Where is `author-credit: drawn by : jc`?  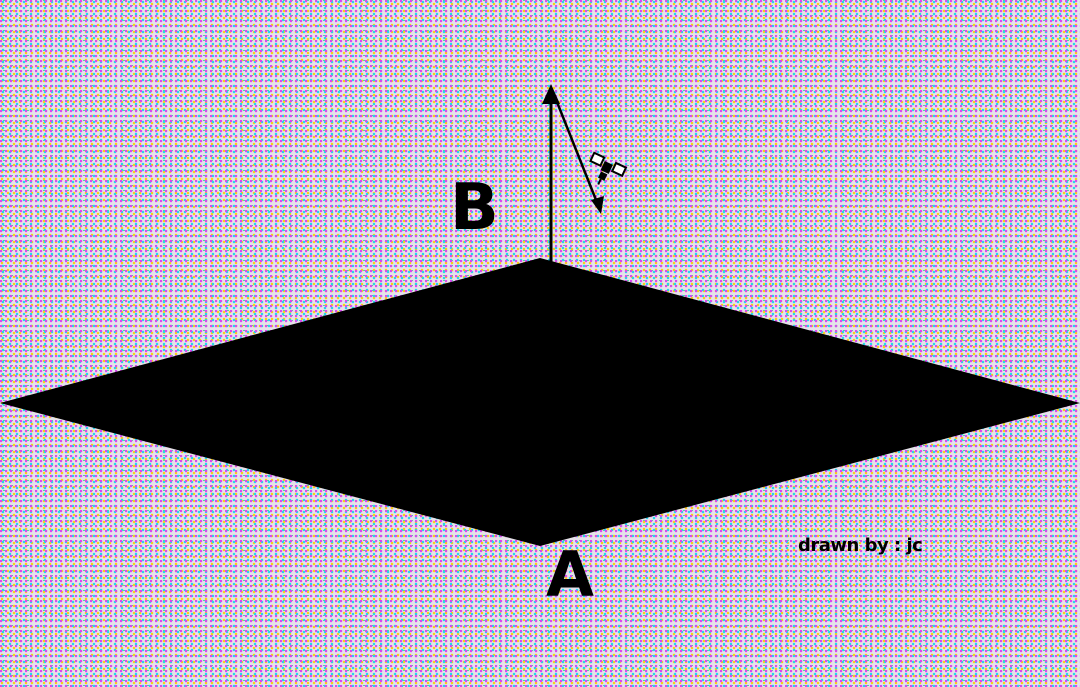
author-credit: drawn by : jc is located at coordinates (860, 545).